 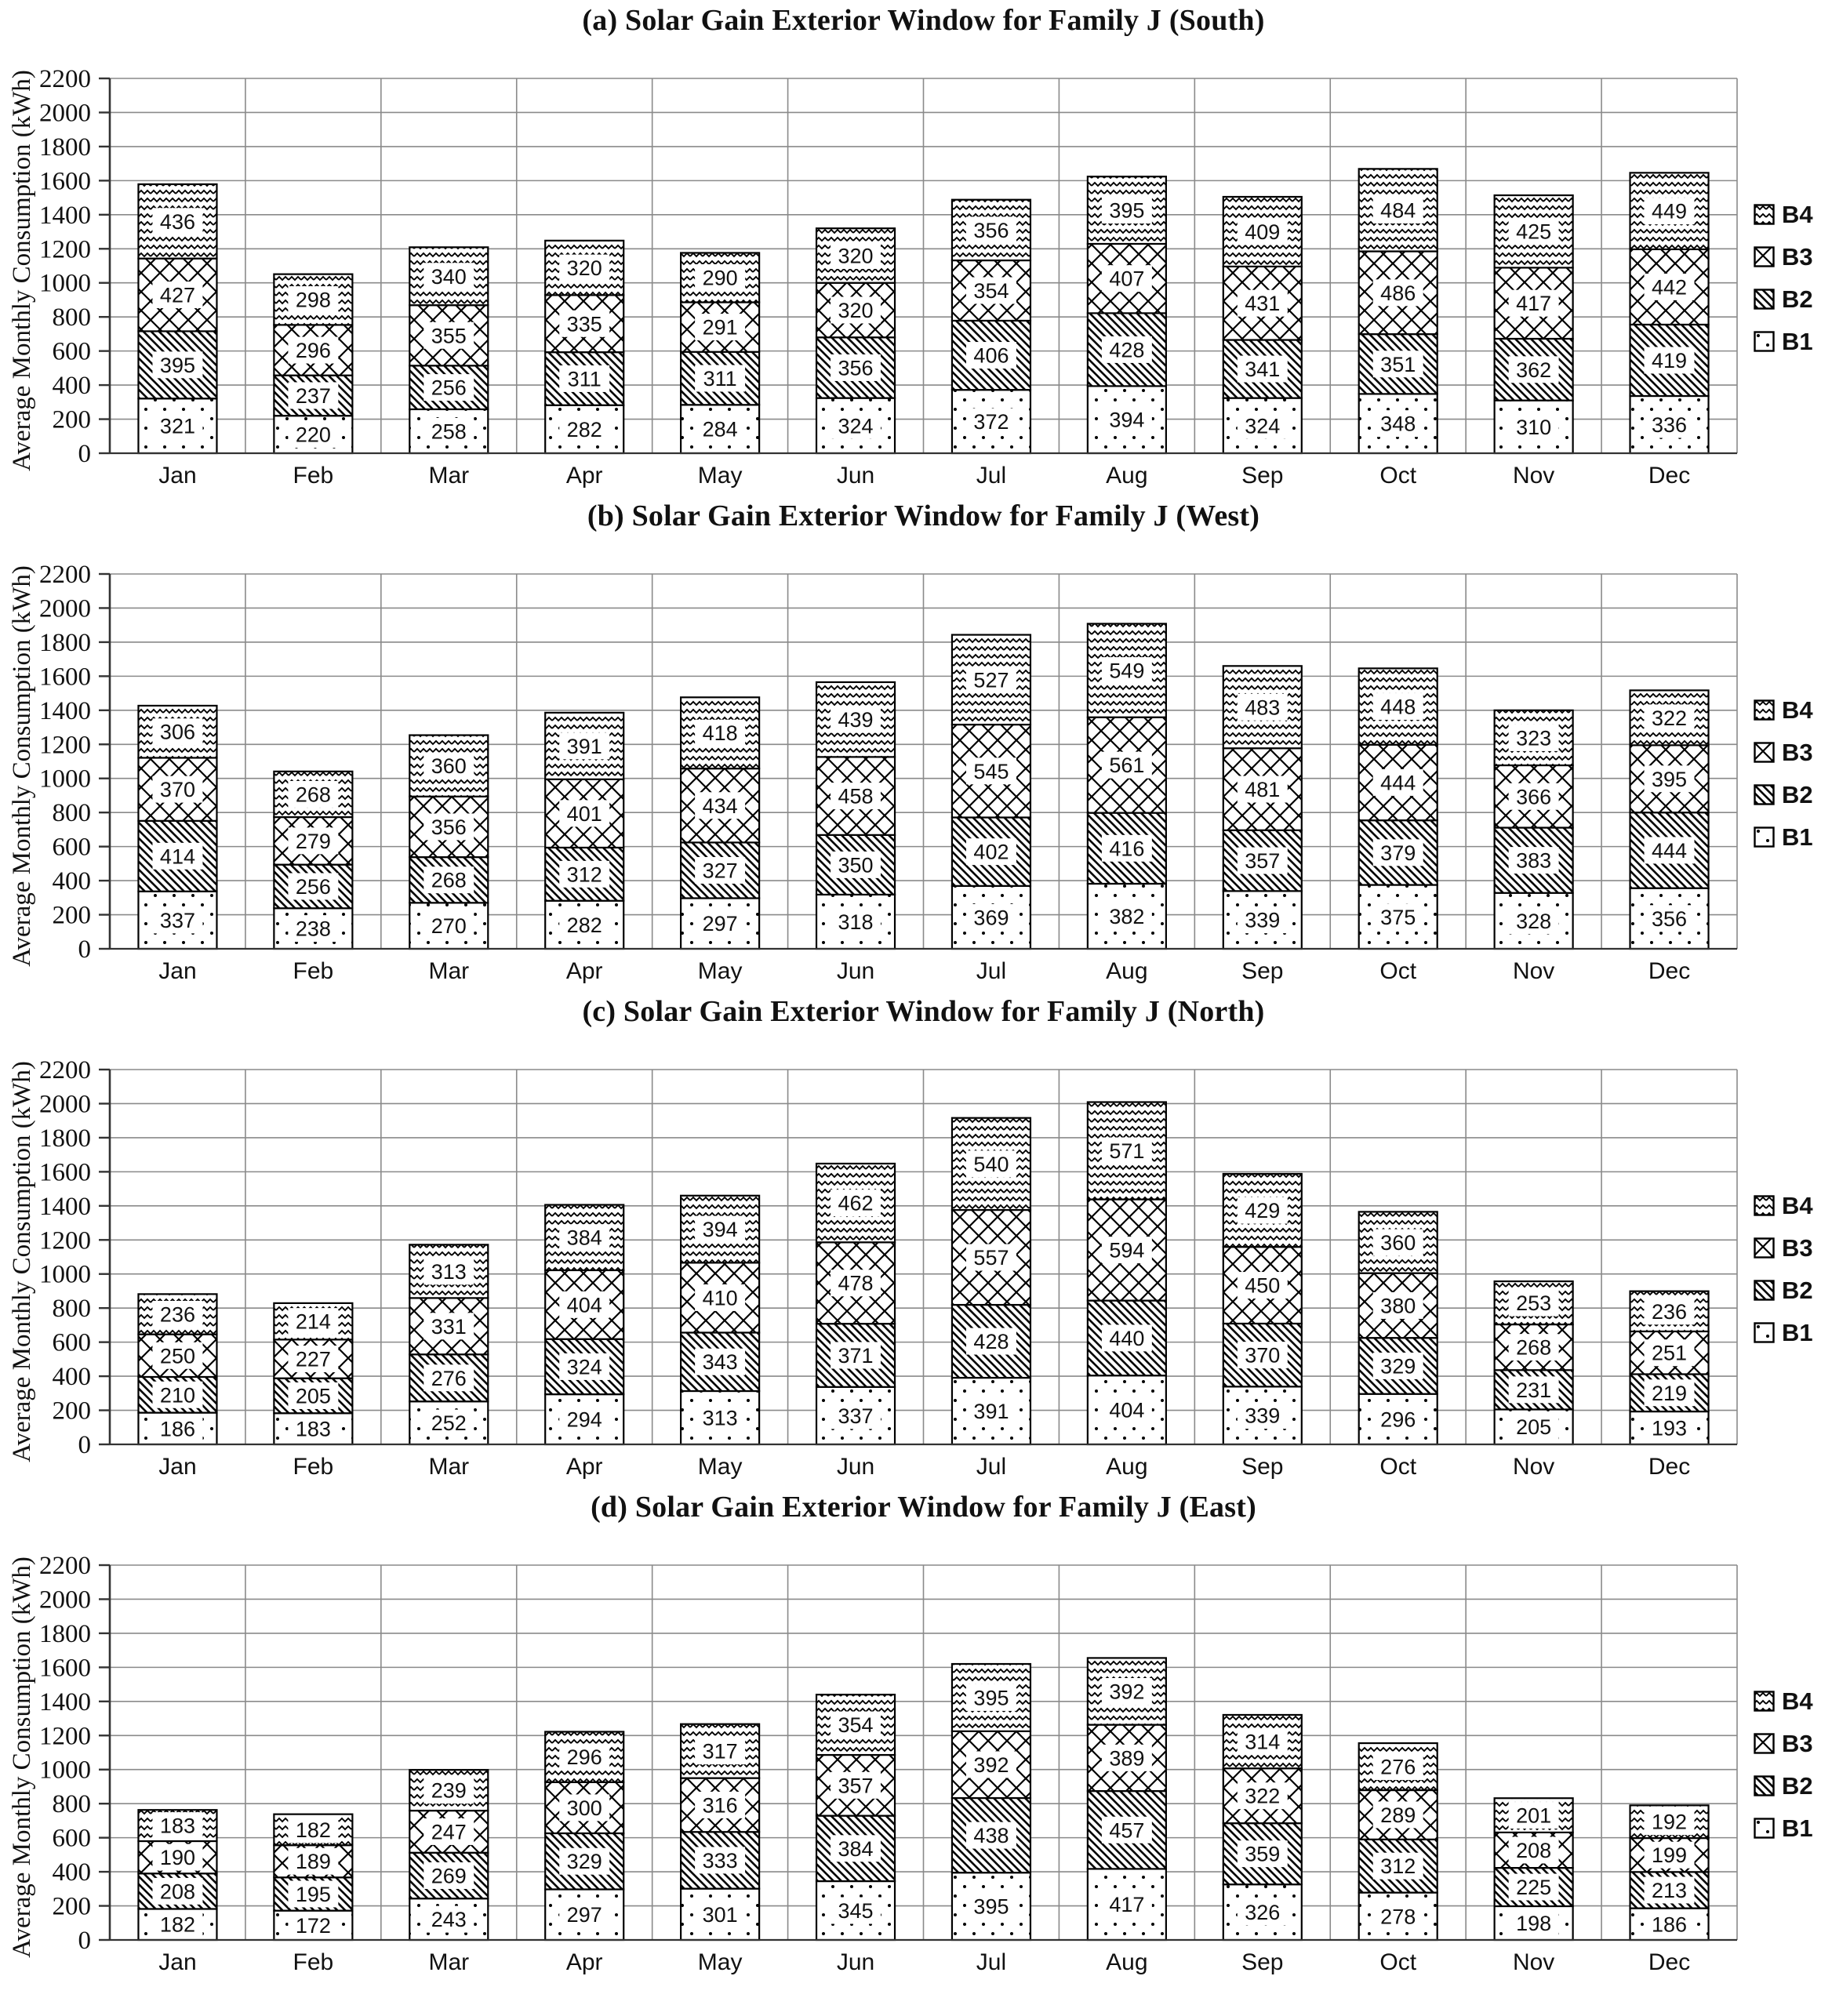 I want to click on segment-label: 428, so click(x=1126, y=349).